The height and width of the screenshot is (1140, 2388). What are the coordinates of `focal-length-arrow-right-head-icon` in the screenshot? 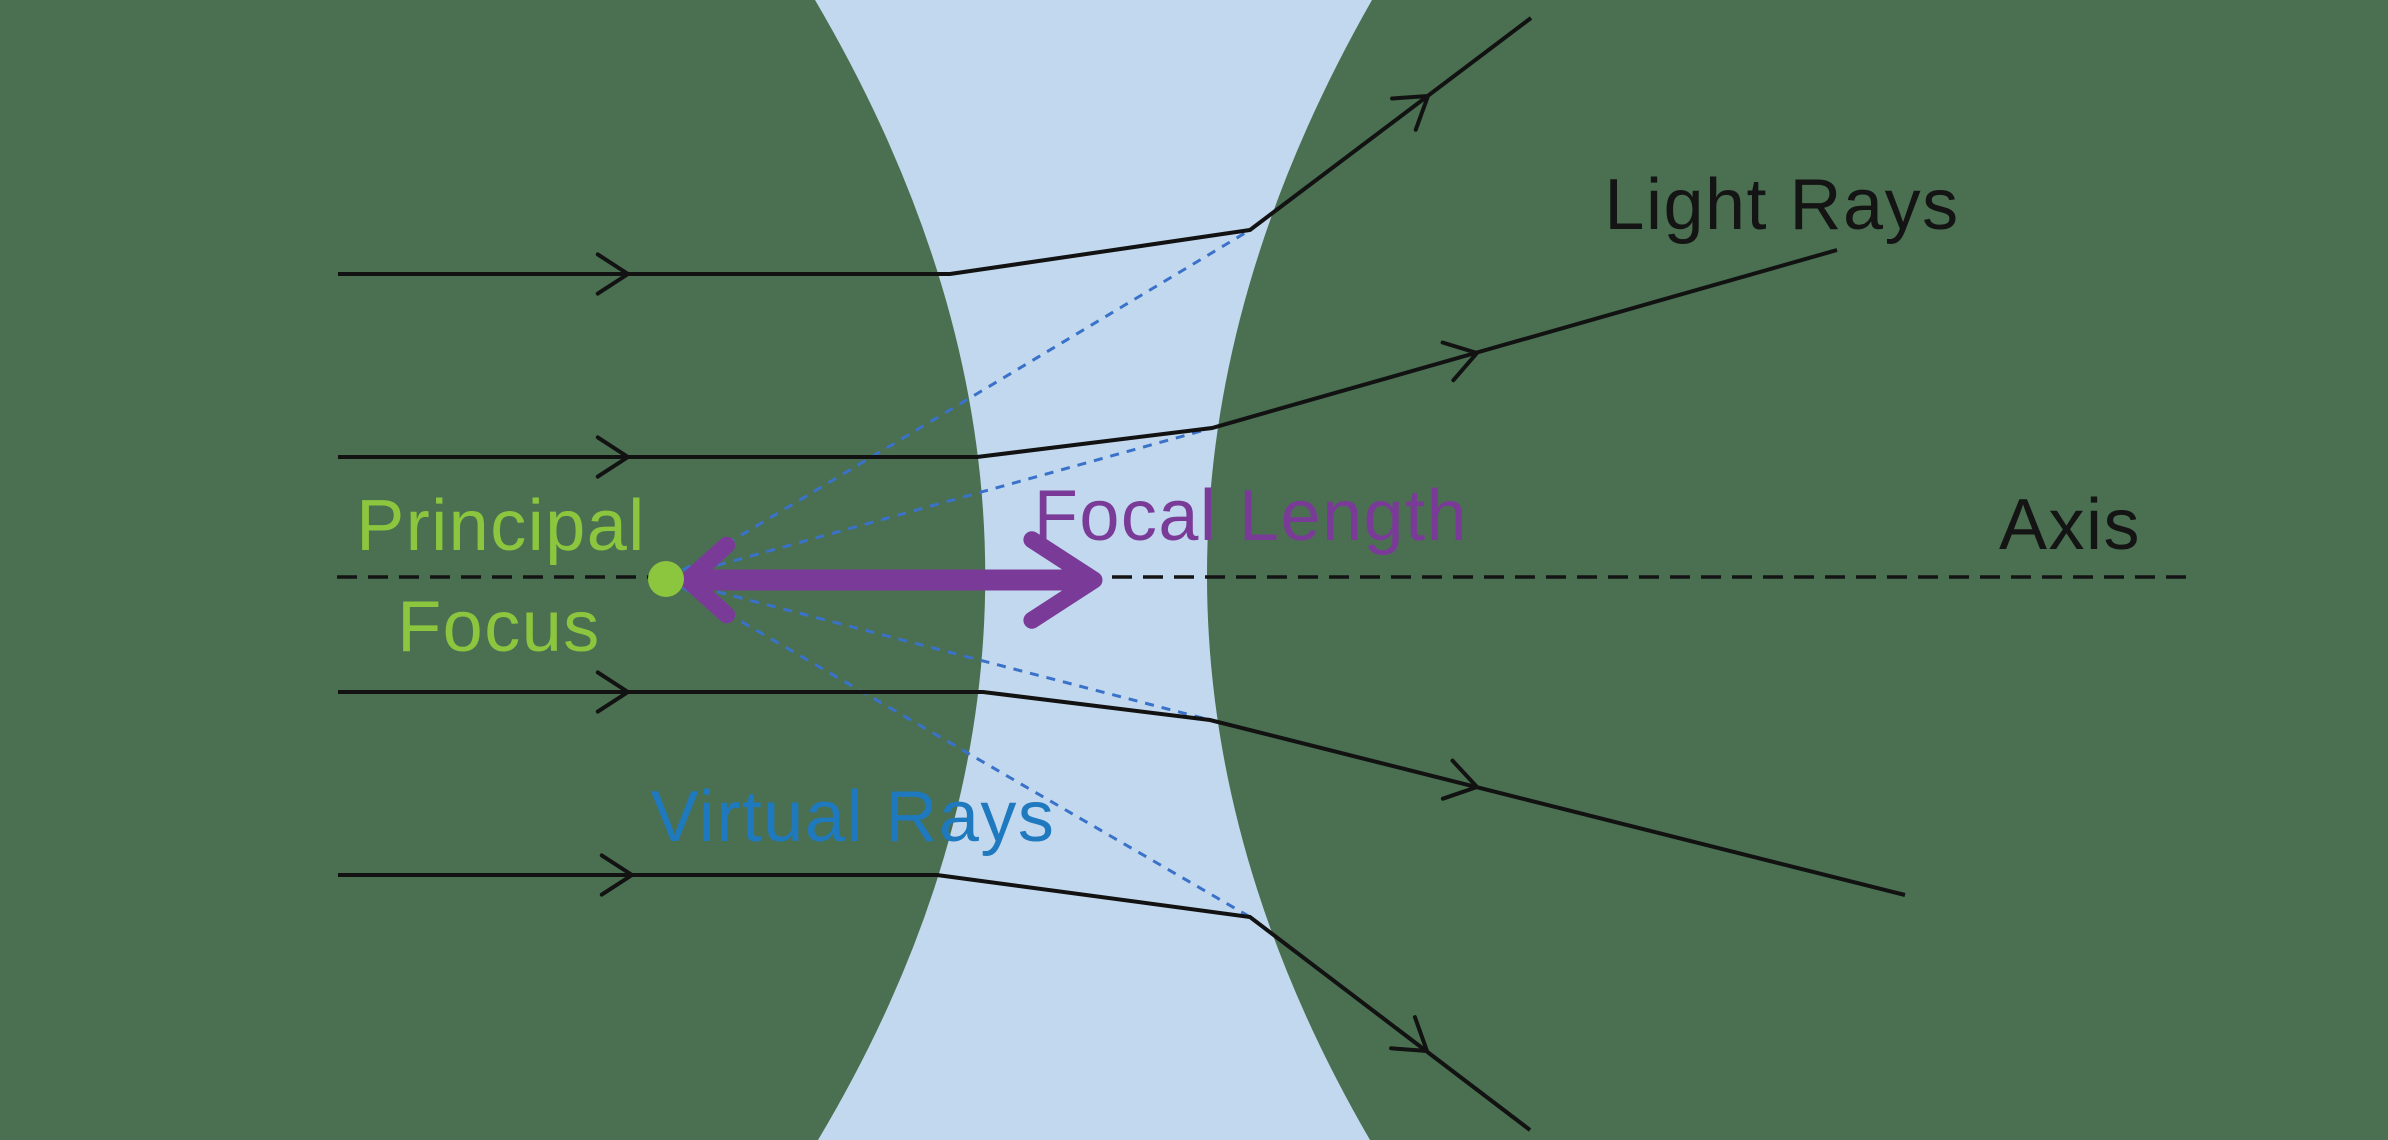 It's located at (1063, 580).